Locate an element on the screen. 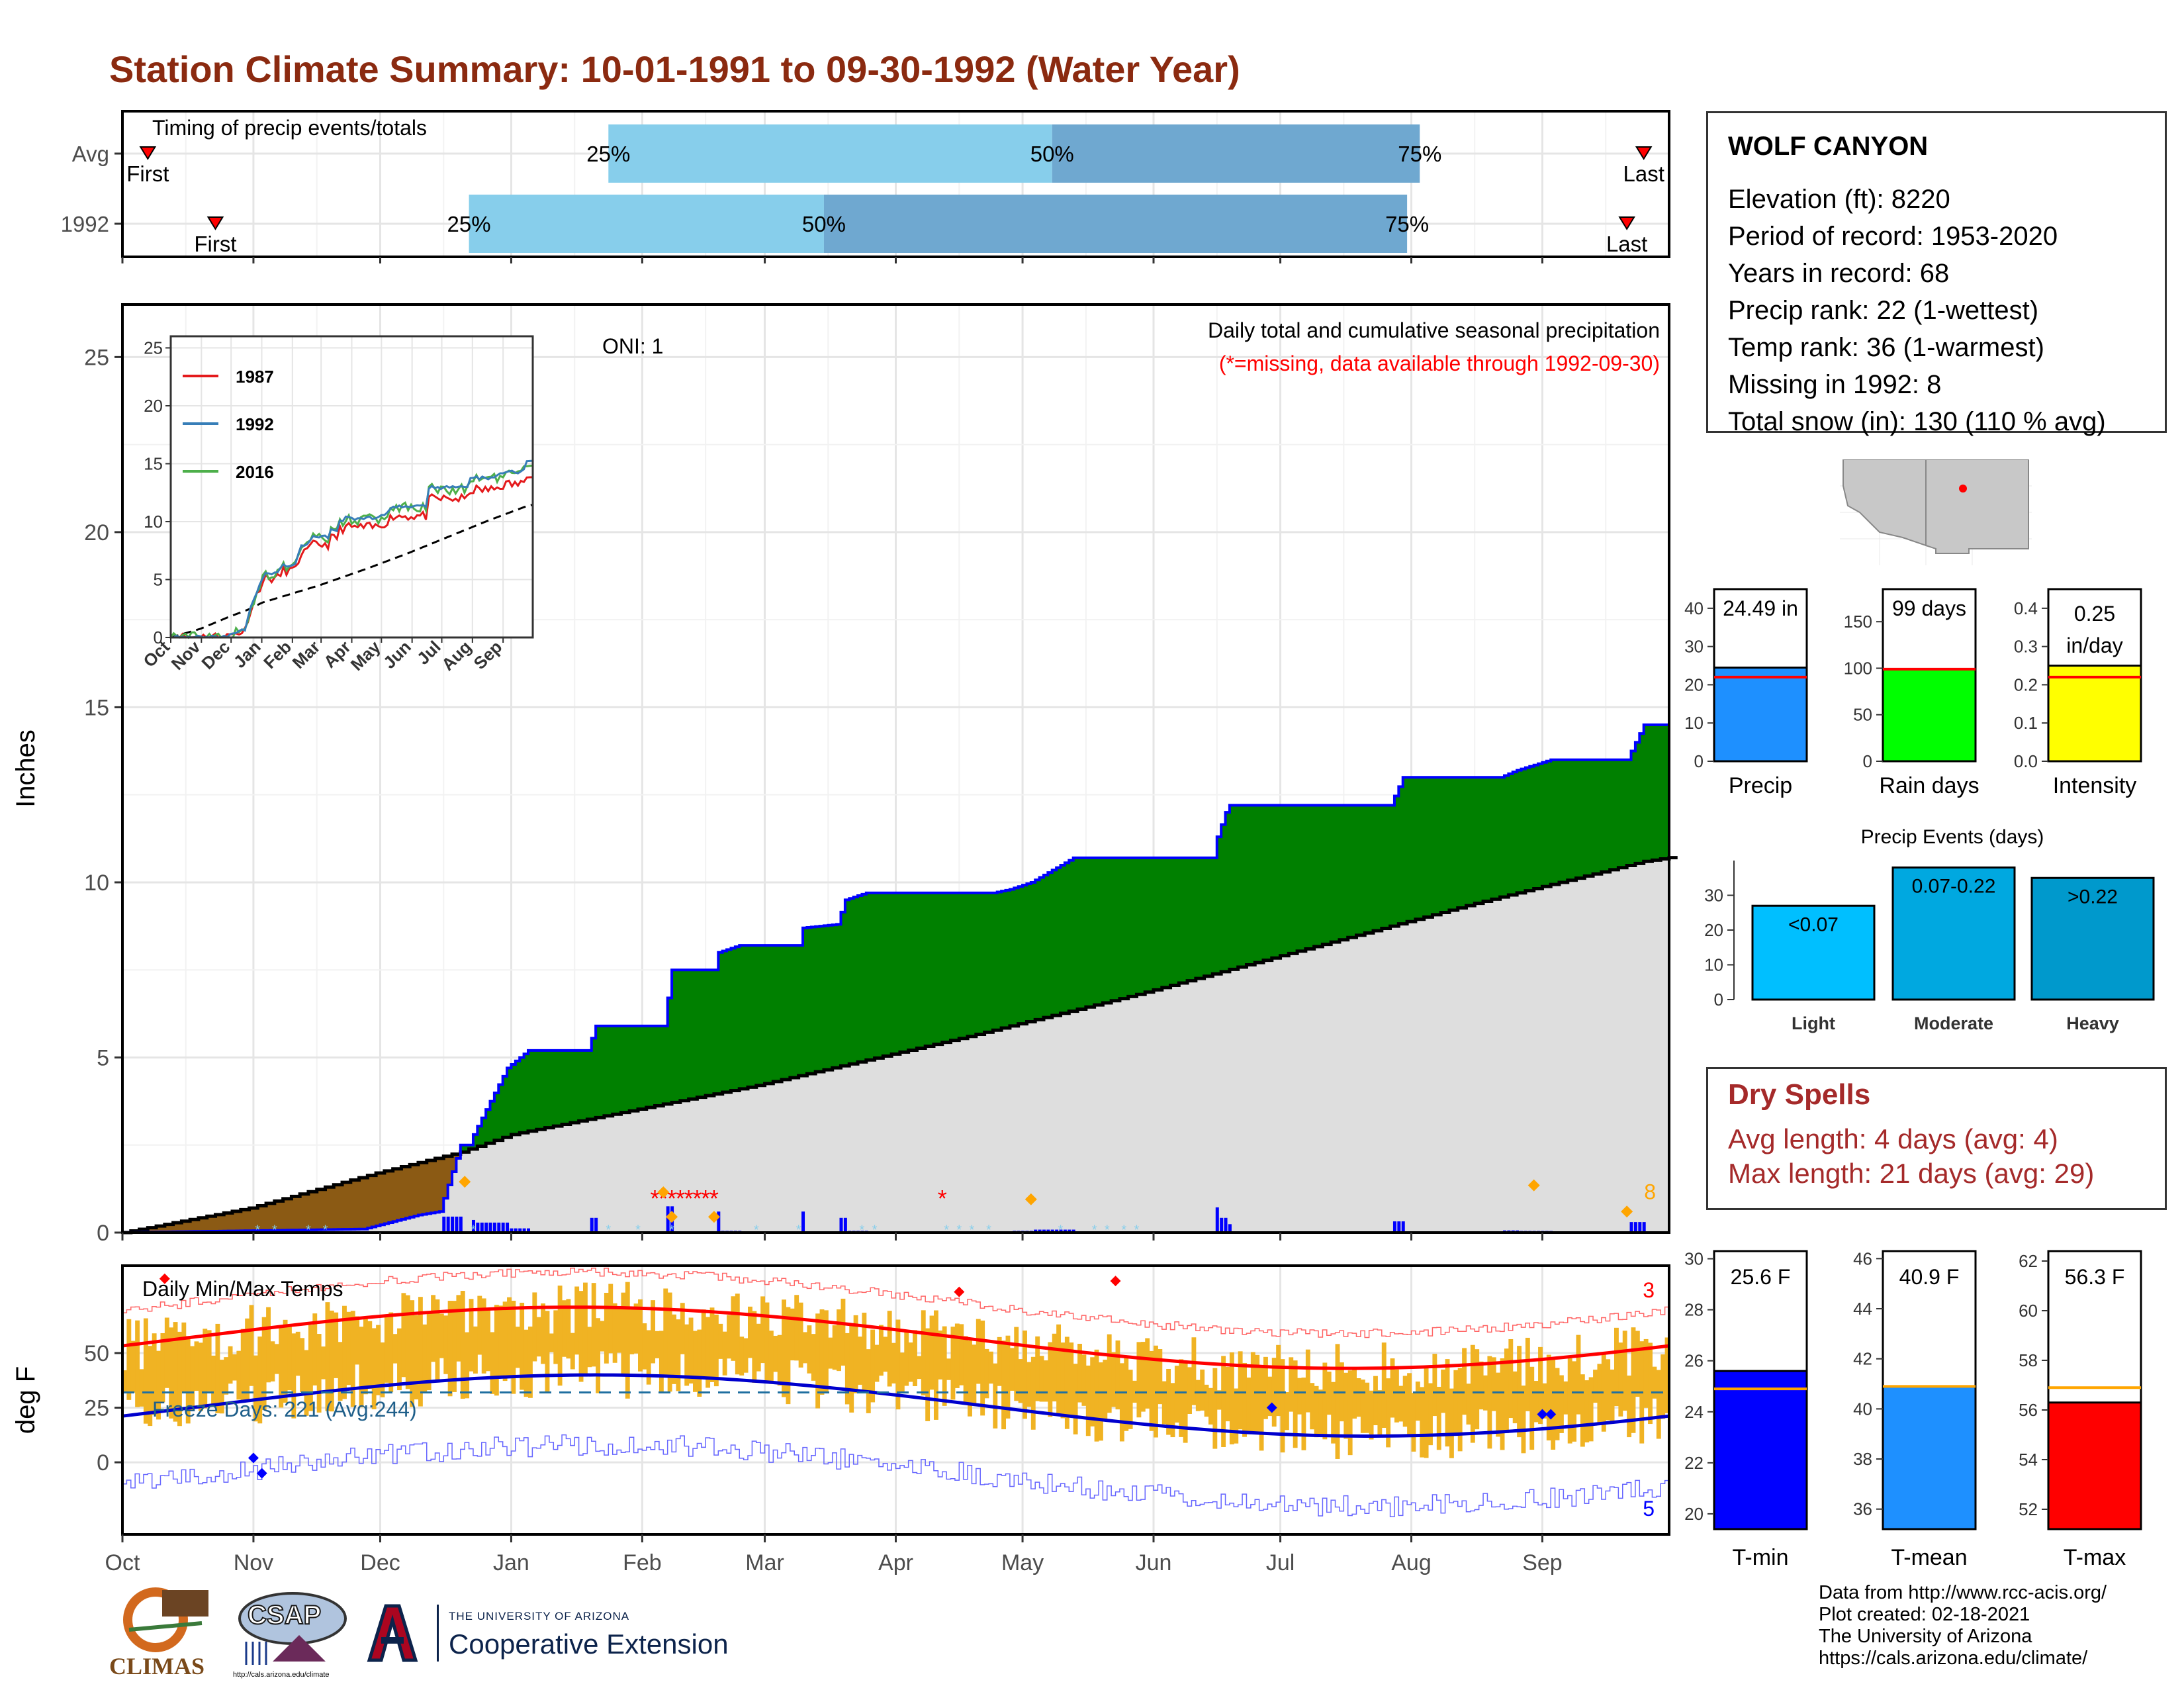  y-tick-label: 25 is located at coordinates (97, 1408).